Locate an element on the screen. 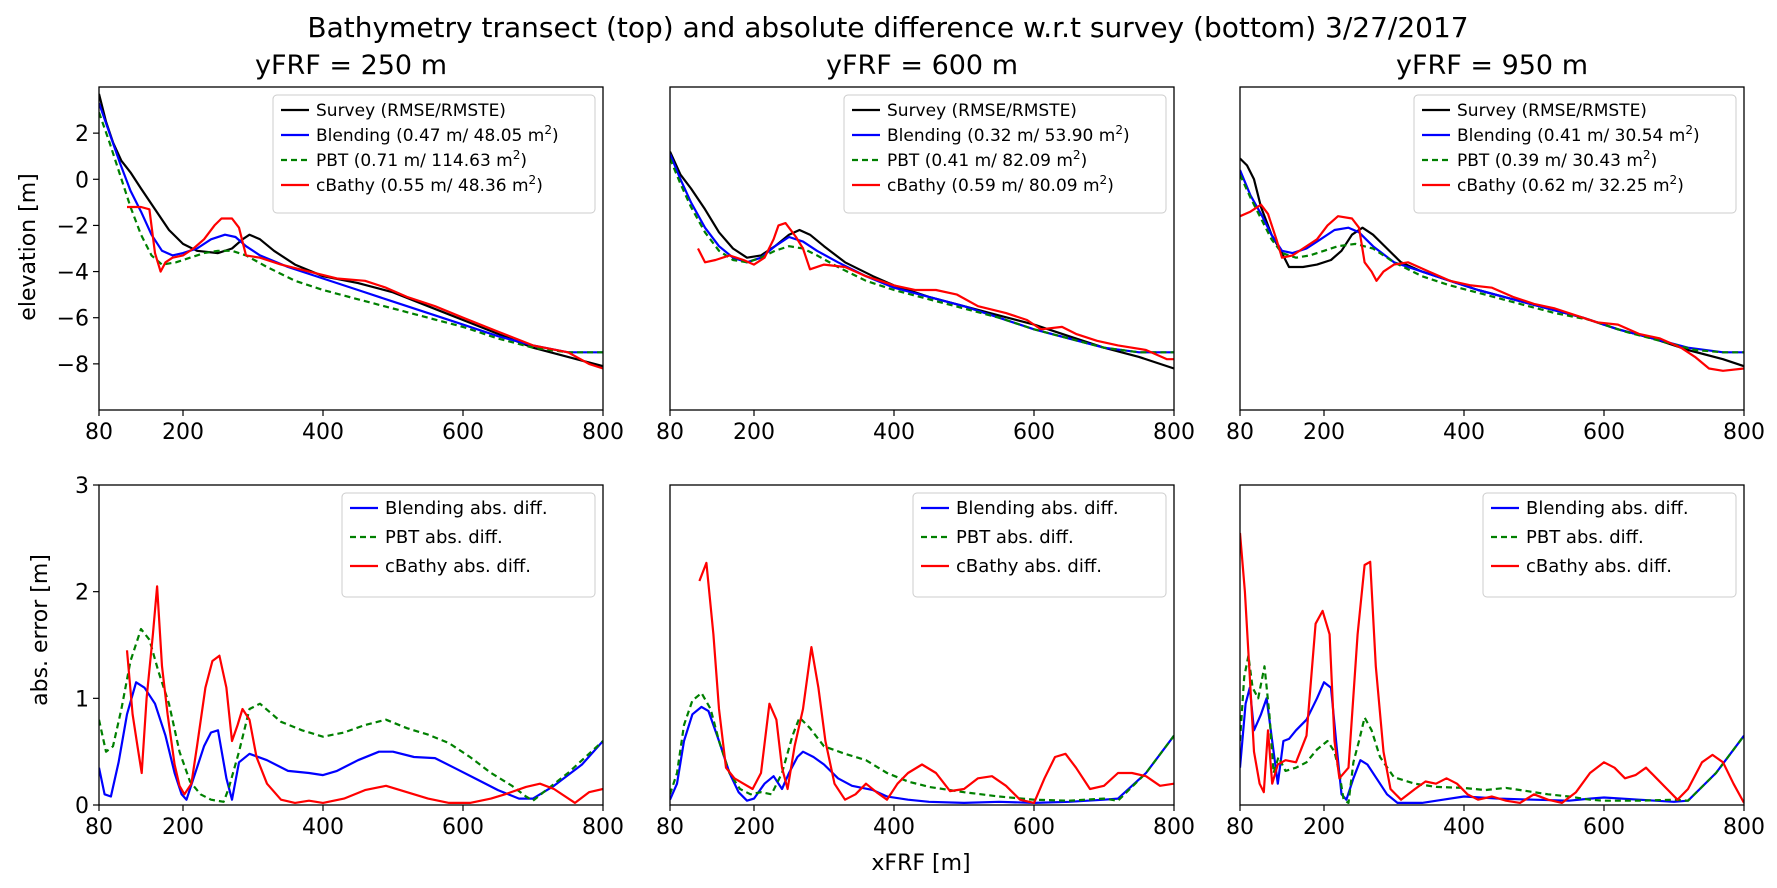 This screenshot has height=888, width=1777. y-tick-label: −8 is located at coordinates (73, 365).